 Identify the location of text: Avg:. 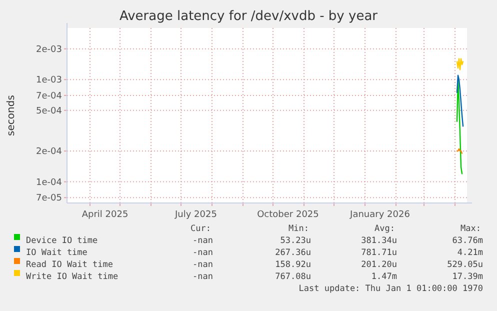
(384, 229).